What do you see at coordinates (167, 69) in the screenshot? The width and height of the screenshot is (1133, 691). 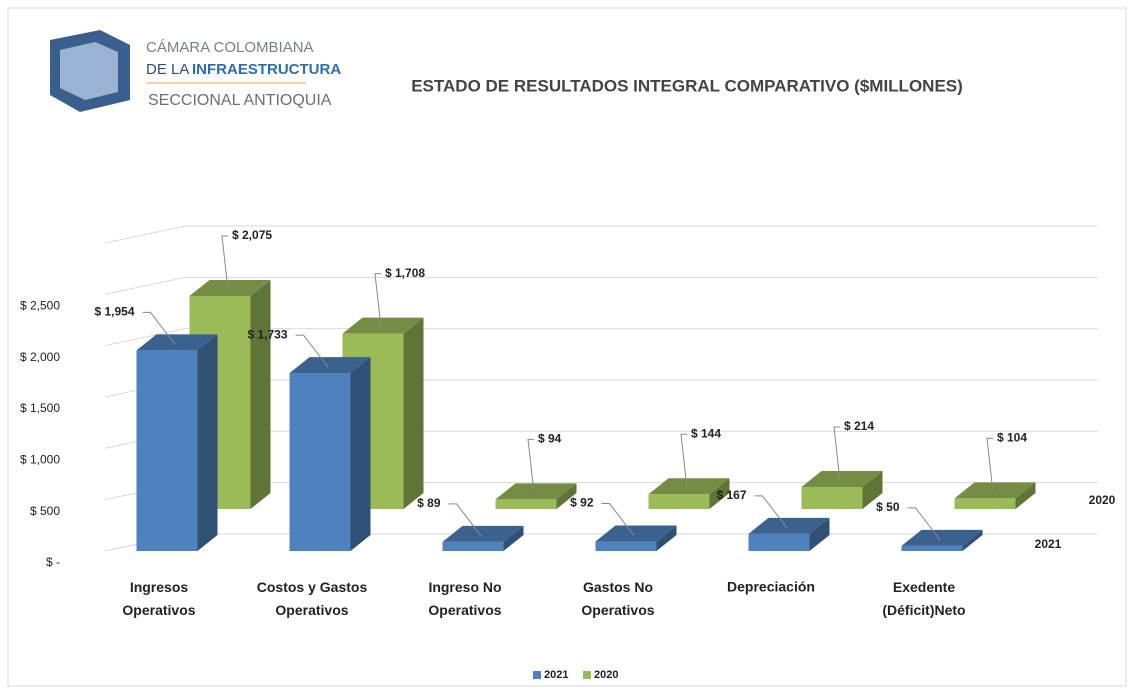 I see `logo-text: DE LA` at bounding box center [167, 69].